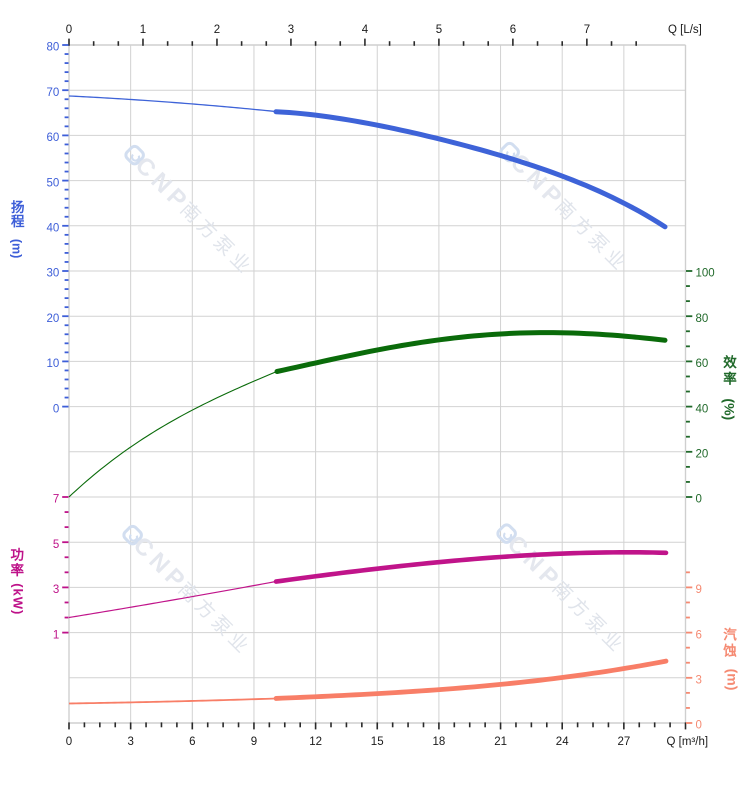  I want to click on svg-text: 100, so click(705, 274).